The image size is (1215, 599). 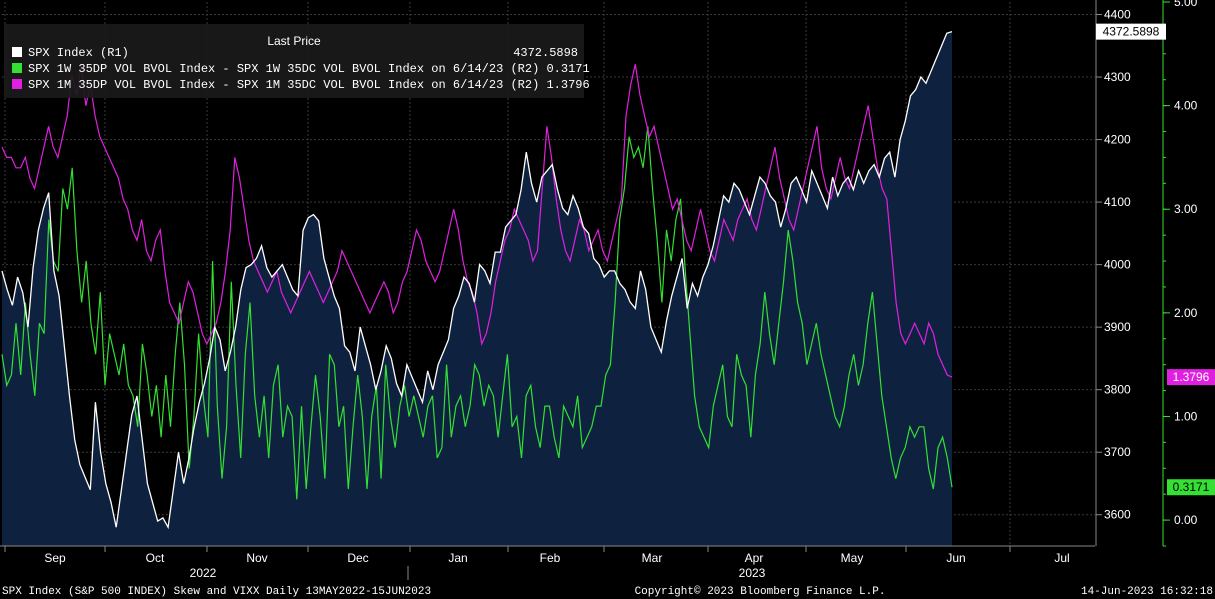 I want to click on year-label: 2022, so click(x=203, y=573).